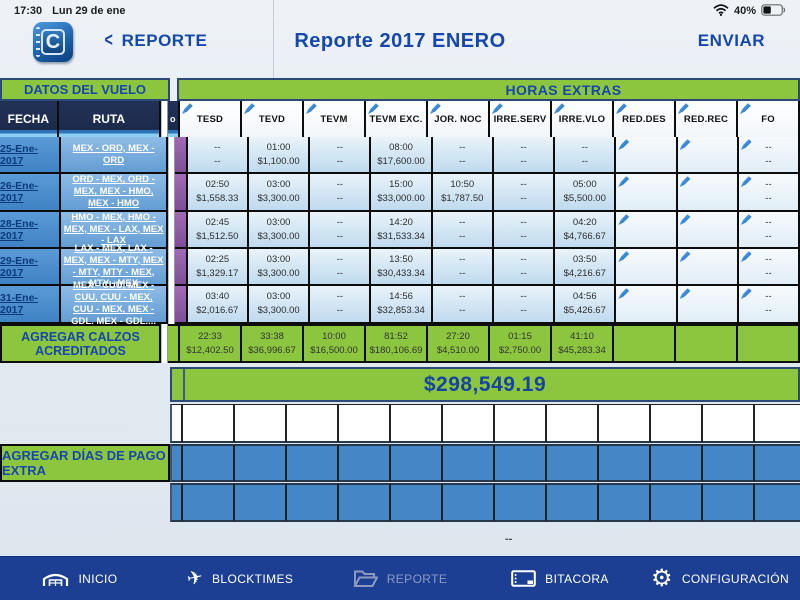  I want to click on hours-cell-jor-noc: 10:50 $1,787.50, so click(463, 193).